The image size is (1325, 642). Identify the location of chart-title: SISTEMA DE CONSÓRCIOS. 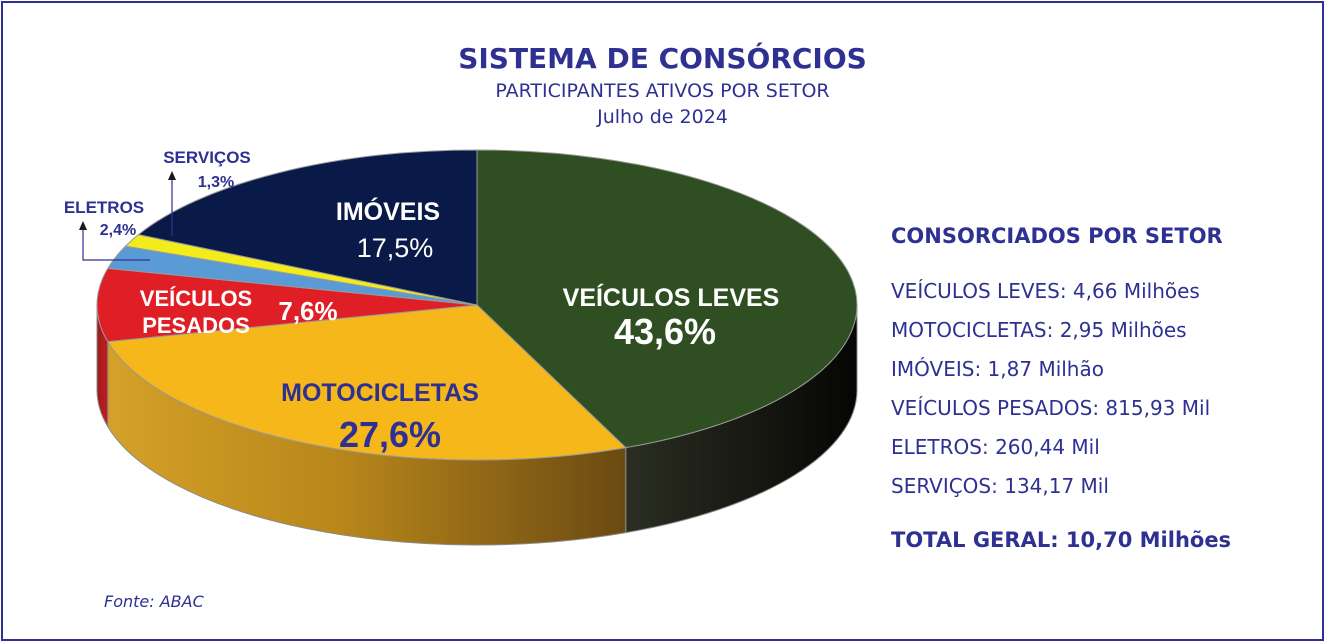
(662, 58).